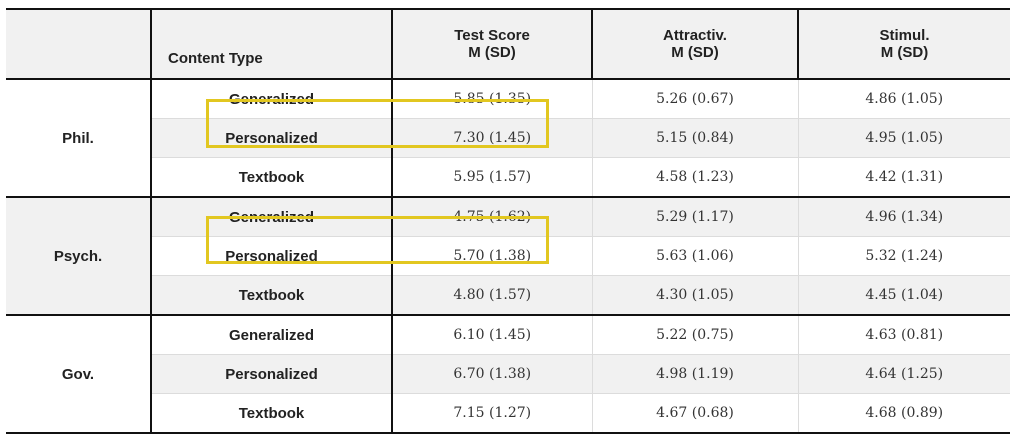  Describe the element at coordinates (695, 52) in the screenshot. I see `header-attractiveness-line2: M (SD)` at that location.